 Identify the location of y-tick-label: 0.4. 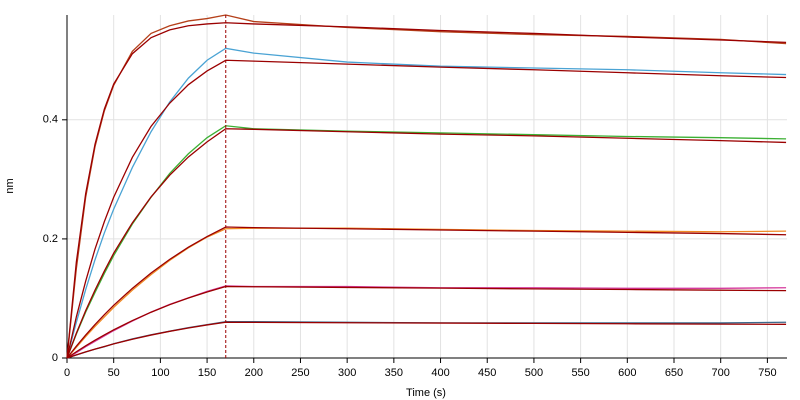
(50, 120).